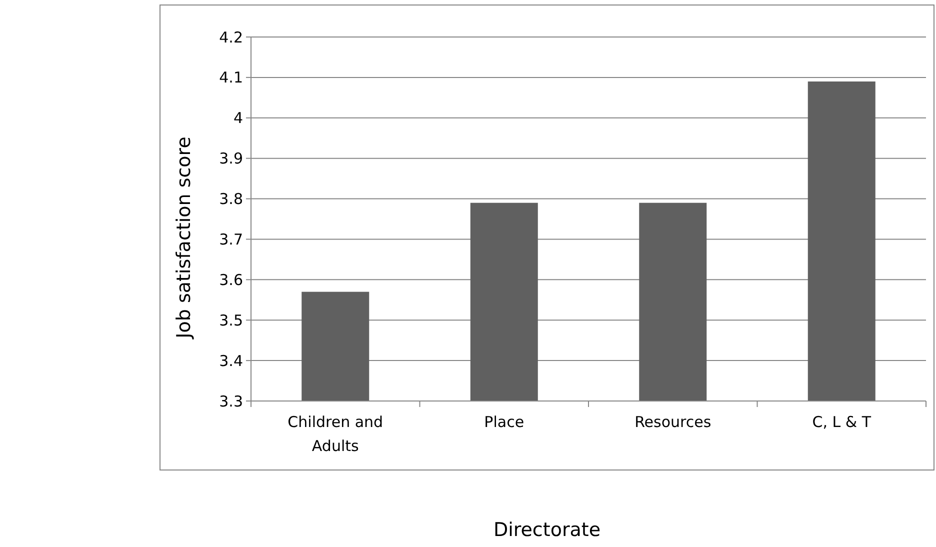 The image size is (936, 547). I want to click on y-tick-label: 3.8, so click(231, 199).